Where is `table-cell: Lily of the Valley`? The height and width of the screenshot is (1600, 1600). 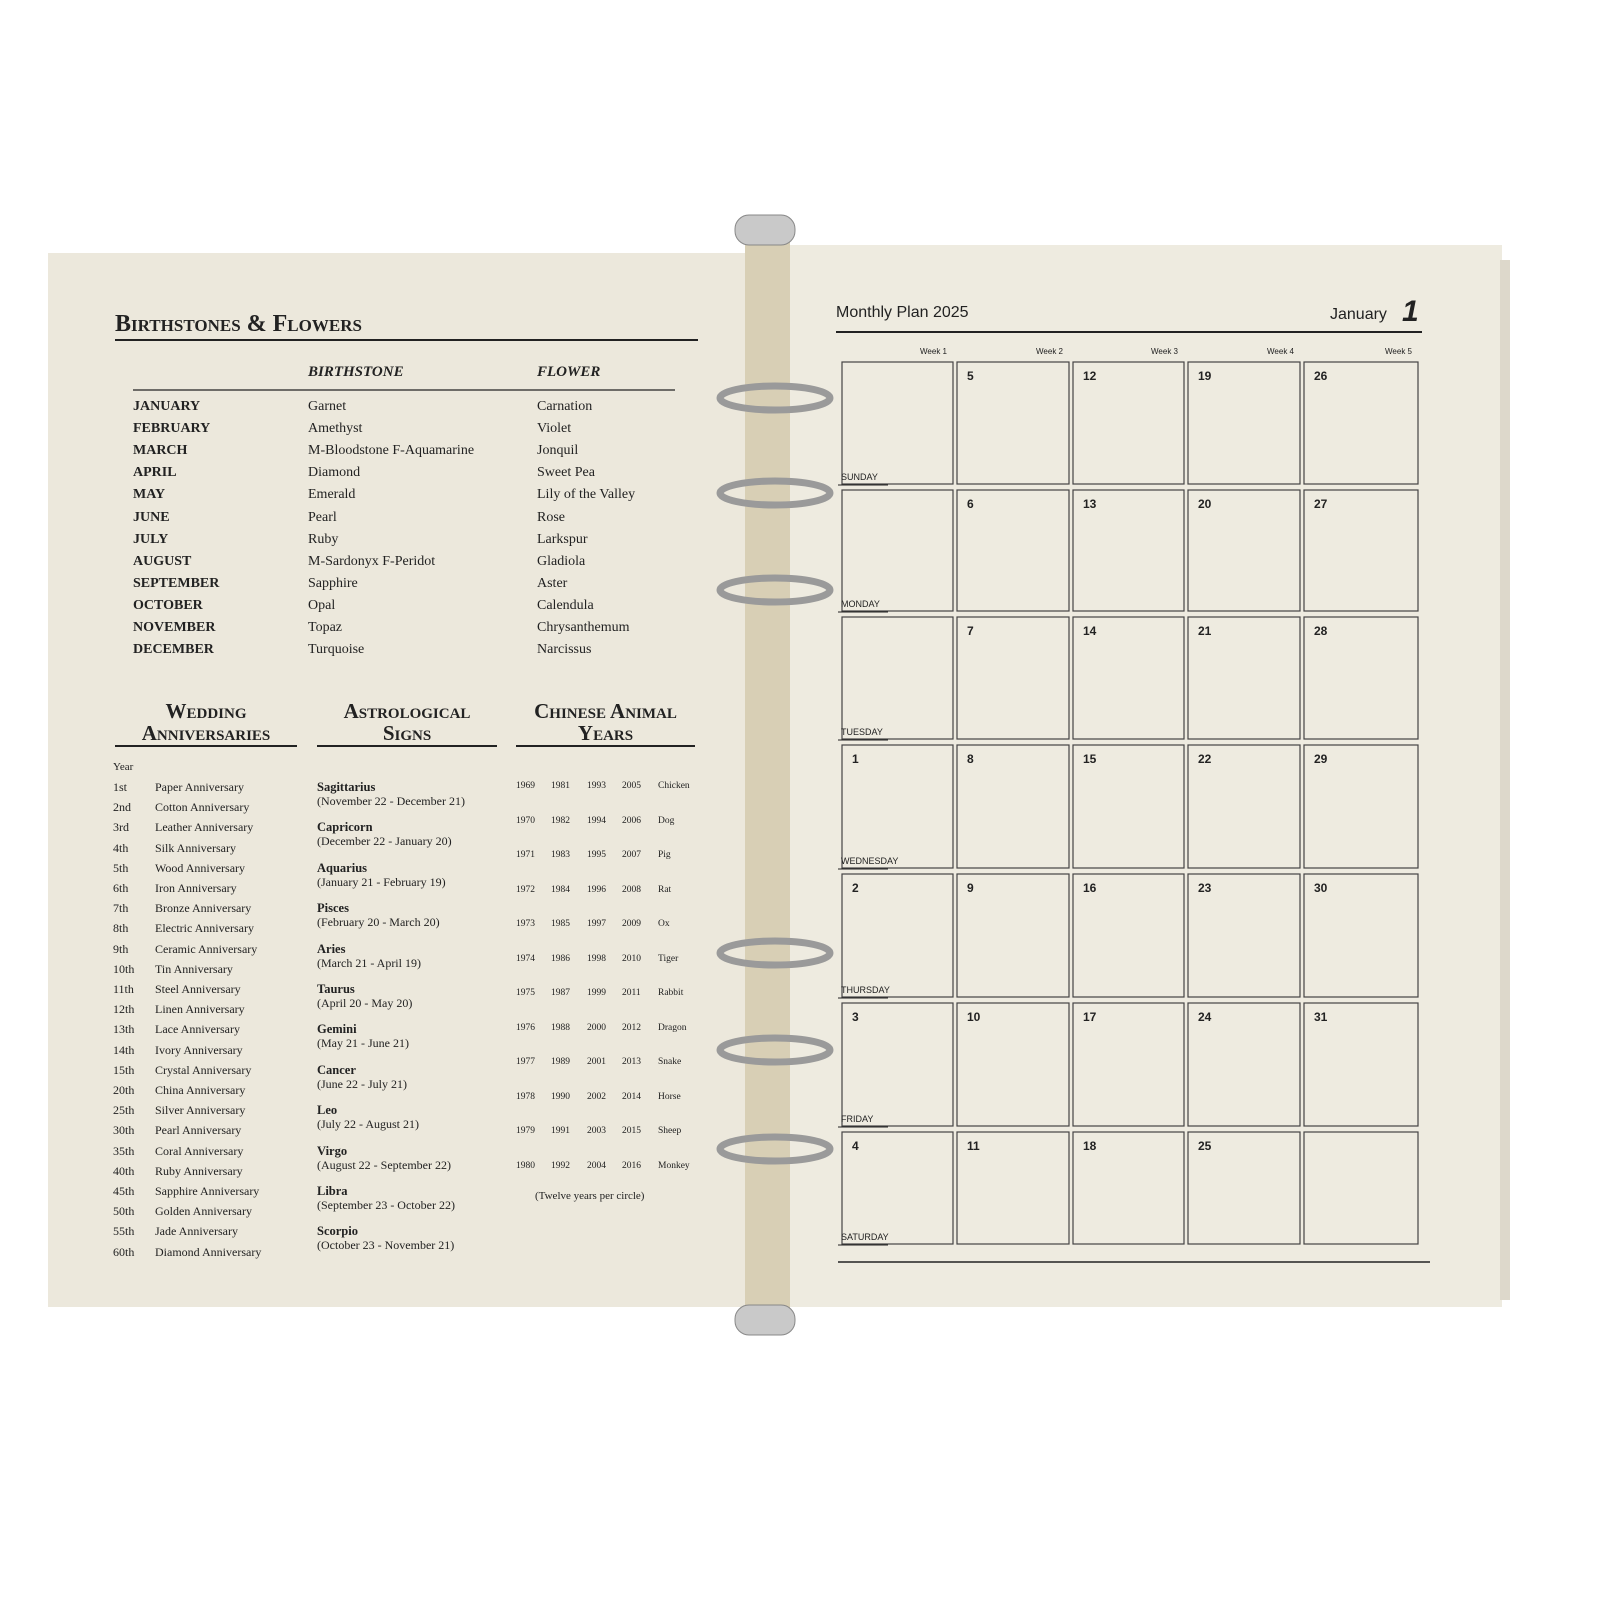
table-cell: Lily of the Valley is located at coordinates (586, 495).